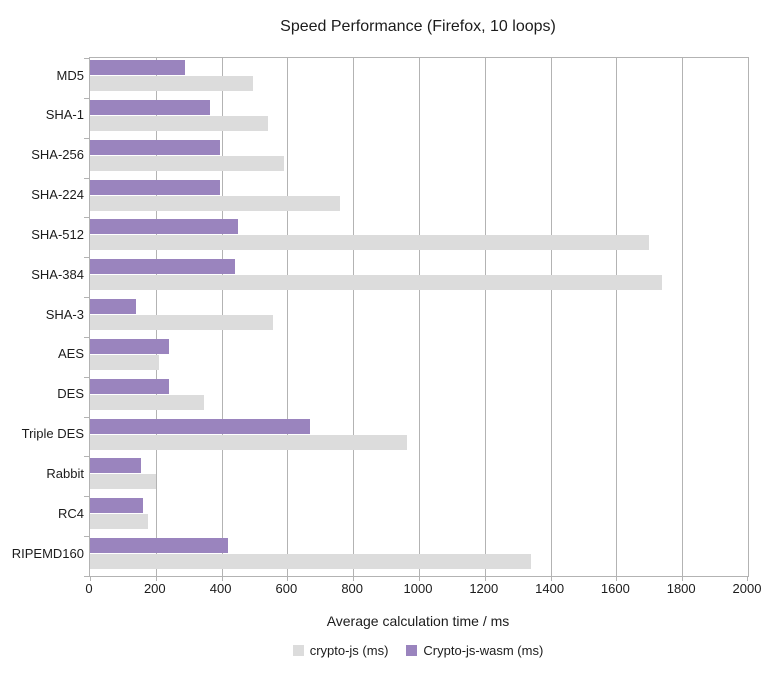 The image size is (784, 675). What do you see at coordinates (124, 362) in the screenshot?
I see `bar-AES-crypto-js-(ms)` at bounding box center [124, 362].